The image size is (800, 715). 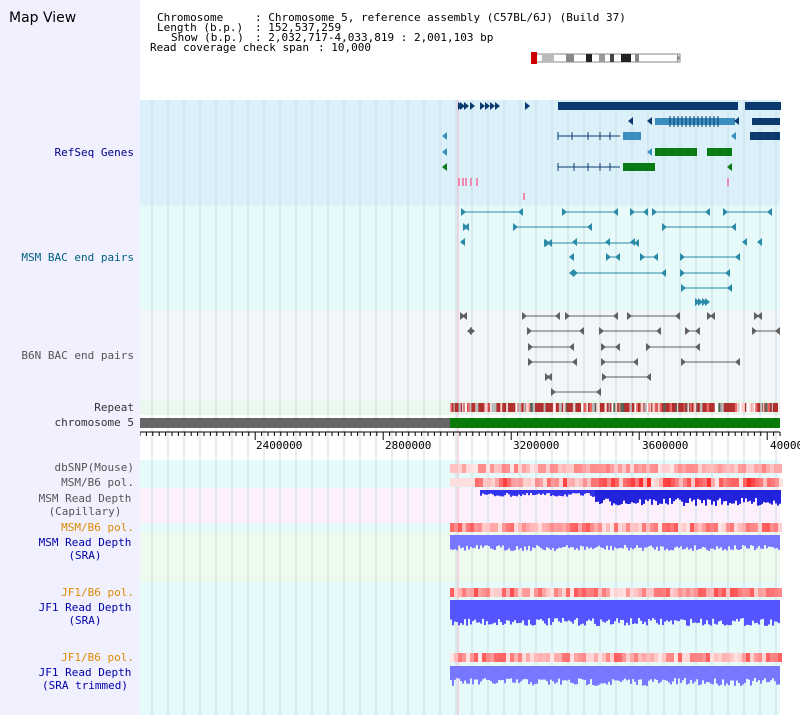 I want to click on chromosome-ideogram, so click(x=607, y=58).